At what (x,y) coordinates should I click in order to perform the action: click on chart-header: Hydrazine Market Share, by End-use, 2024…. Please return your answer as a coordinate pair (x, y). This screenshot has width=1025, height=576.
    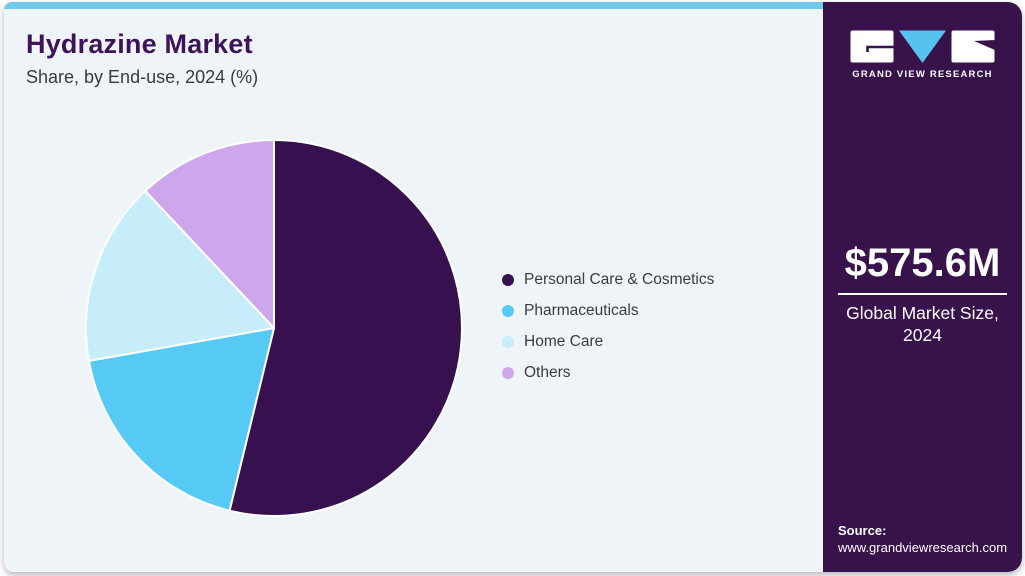
    Looking at the image, I should click on (142, 58).